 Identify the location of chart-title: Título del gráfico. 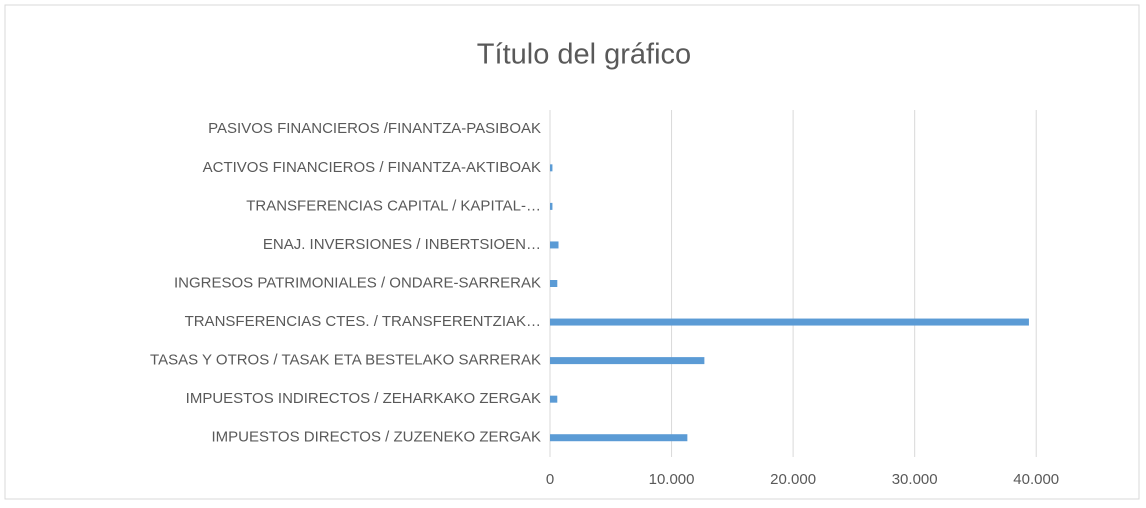
(584, 55).